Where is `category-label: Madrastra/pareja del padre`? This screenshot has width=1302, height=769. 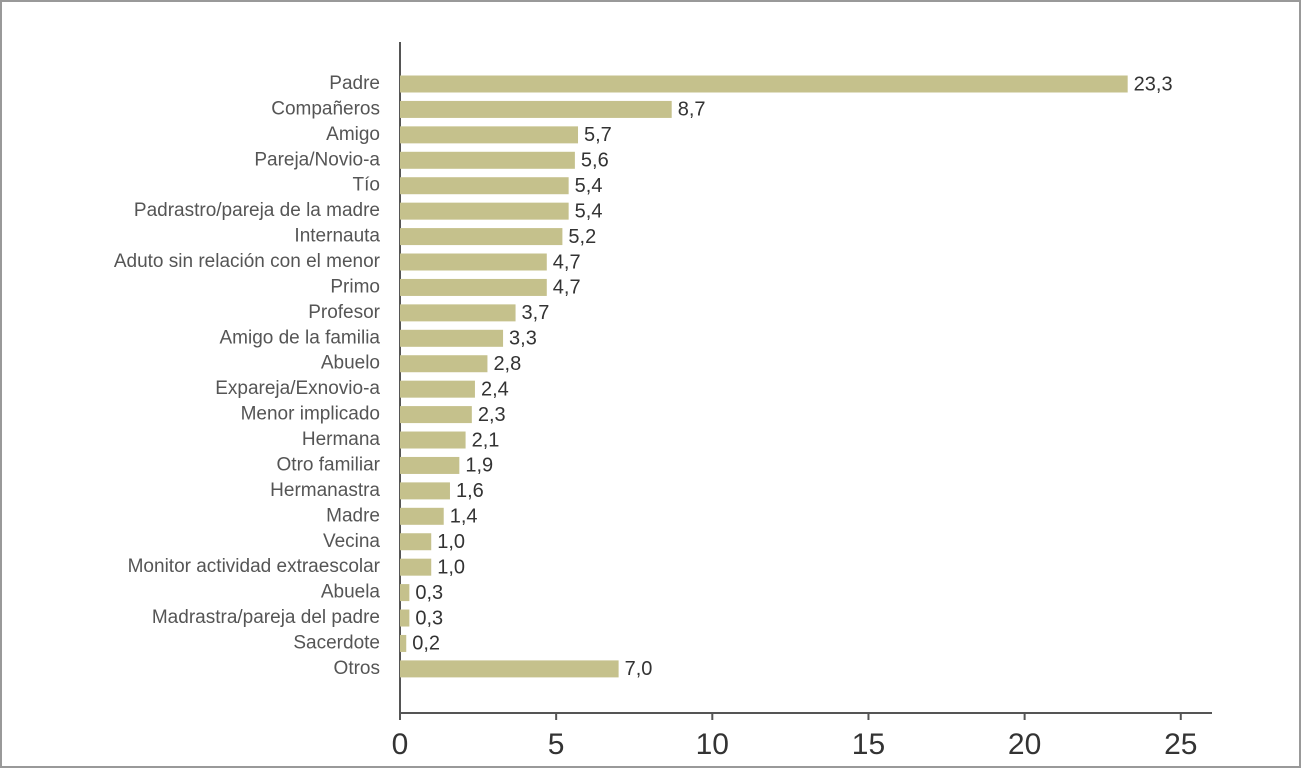 category-label: Madrastra/pareja del padre is located at coordinates (266, 617).